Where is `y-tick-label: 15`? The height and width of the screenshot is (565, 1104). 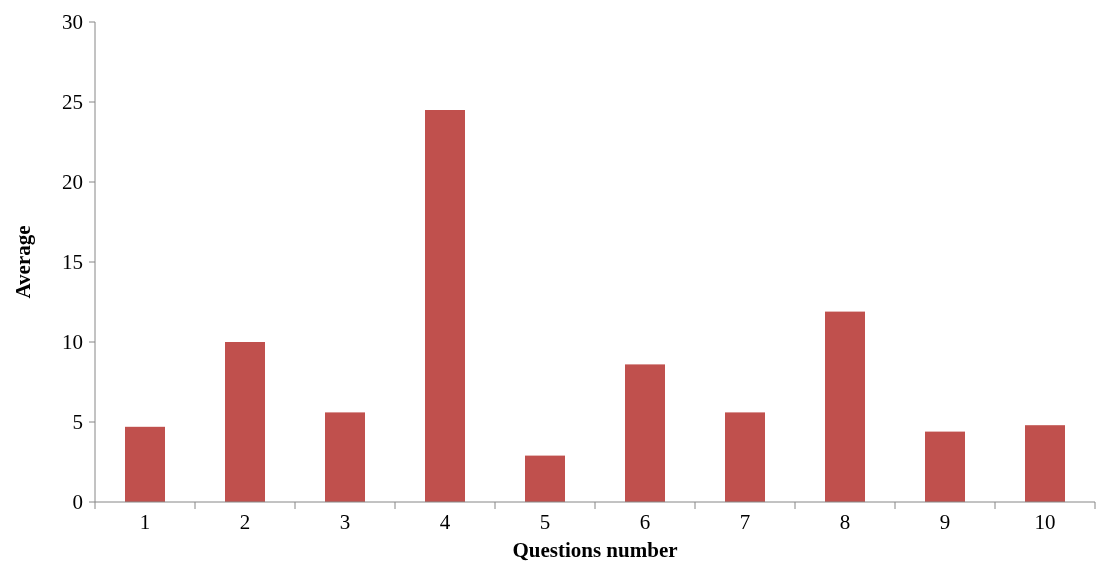 y-tick-label: 15 is located at coordinates (72, 262).